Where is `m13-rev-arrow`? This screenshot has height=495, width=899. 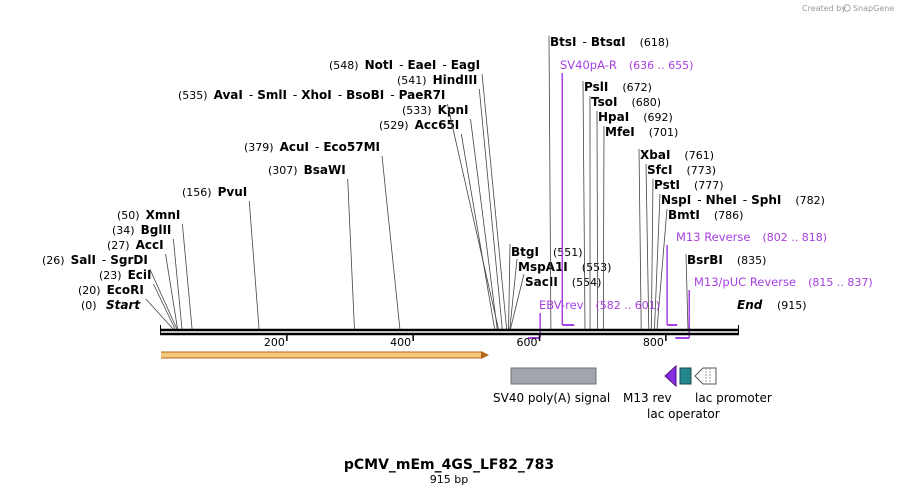 m13-rev-arrow is located at coordinates (670, 376).